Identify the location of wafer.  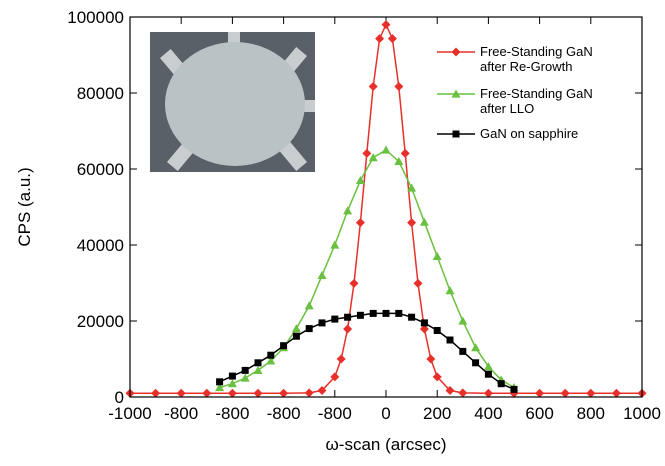
(237, 101).